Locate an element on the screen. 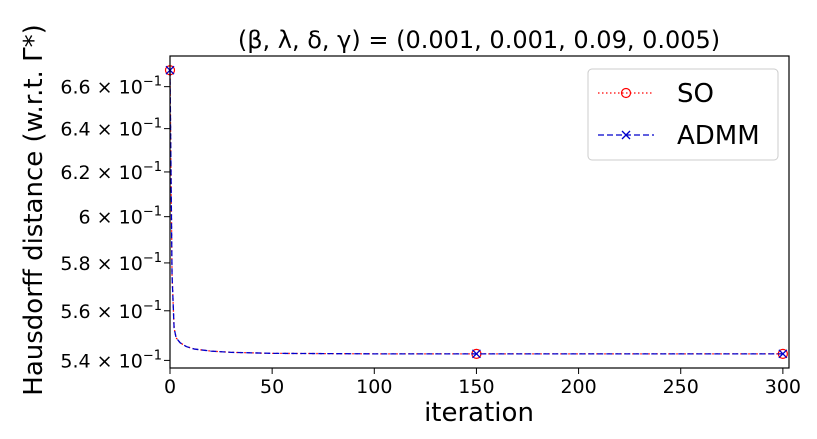 The image size is (817, 439). legend-box is located at coordinates (683, 114).